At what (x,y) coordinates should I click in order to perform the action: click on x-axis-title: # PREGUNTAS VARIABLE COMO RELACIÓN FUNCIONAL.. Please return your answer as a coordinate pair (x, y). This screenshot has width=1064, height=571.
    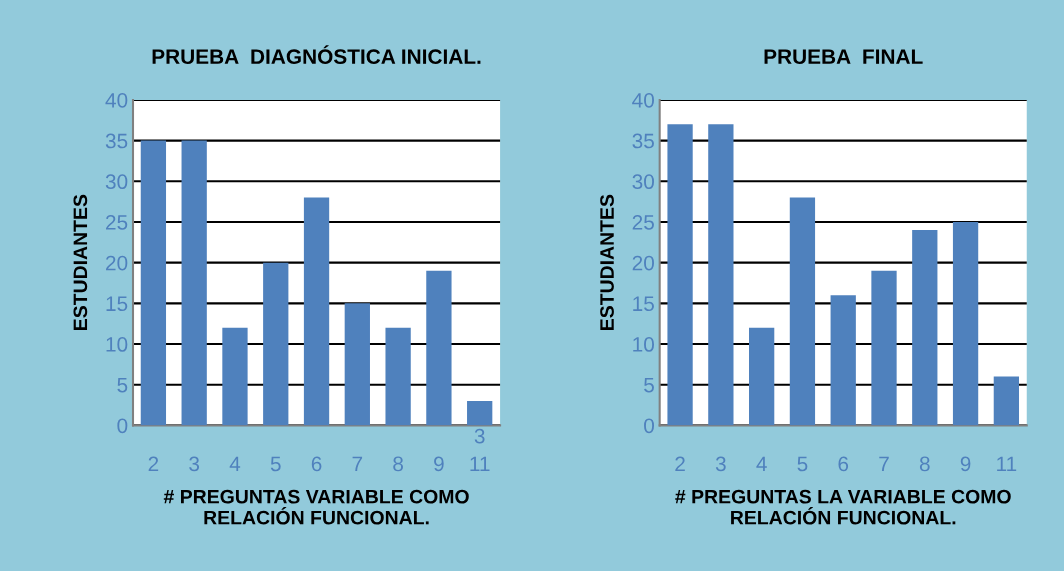
    Looking at the image, I should click on (316, 507).